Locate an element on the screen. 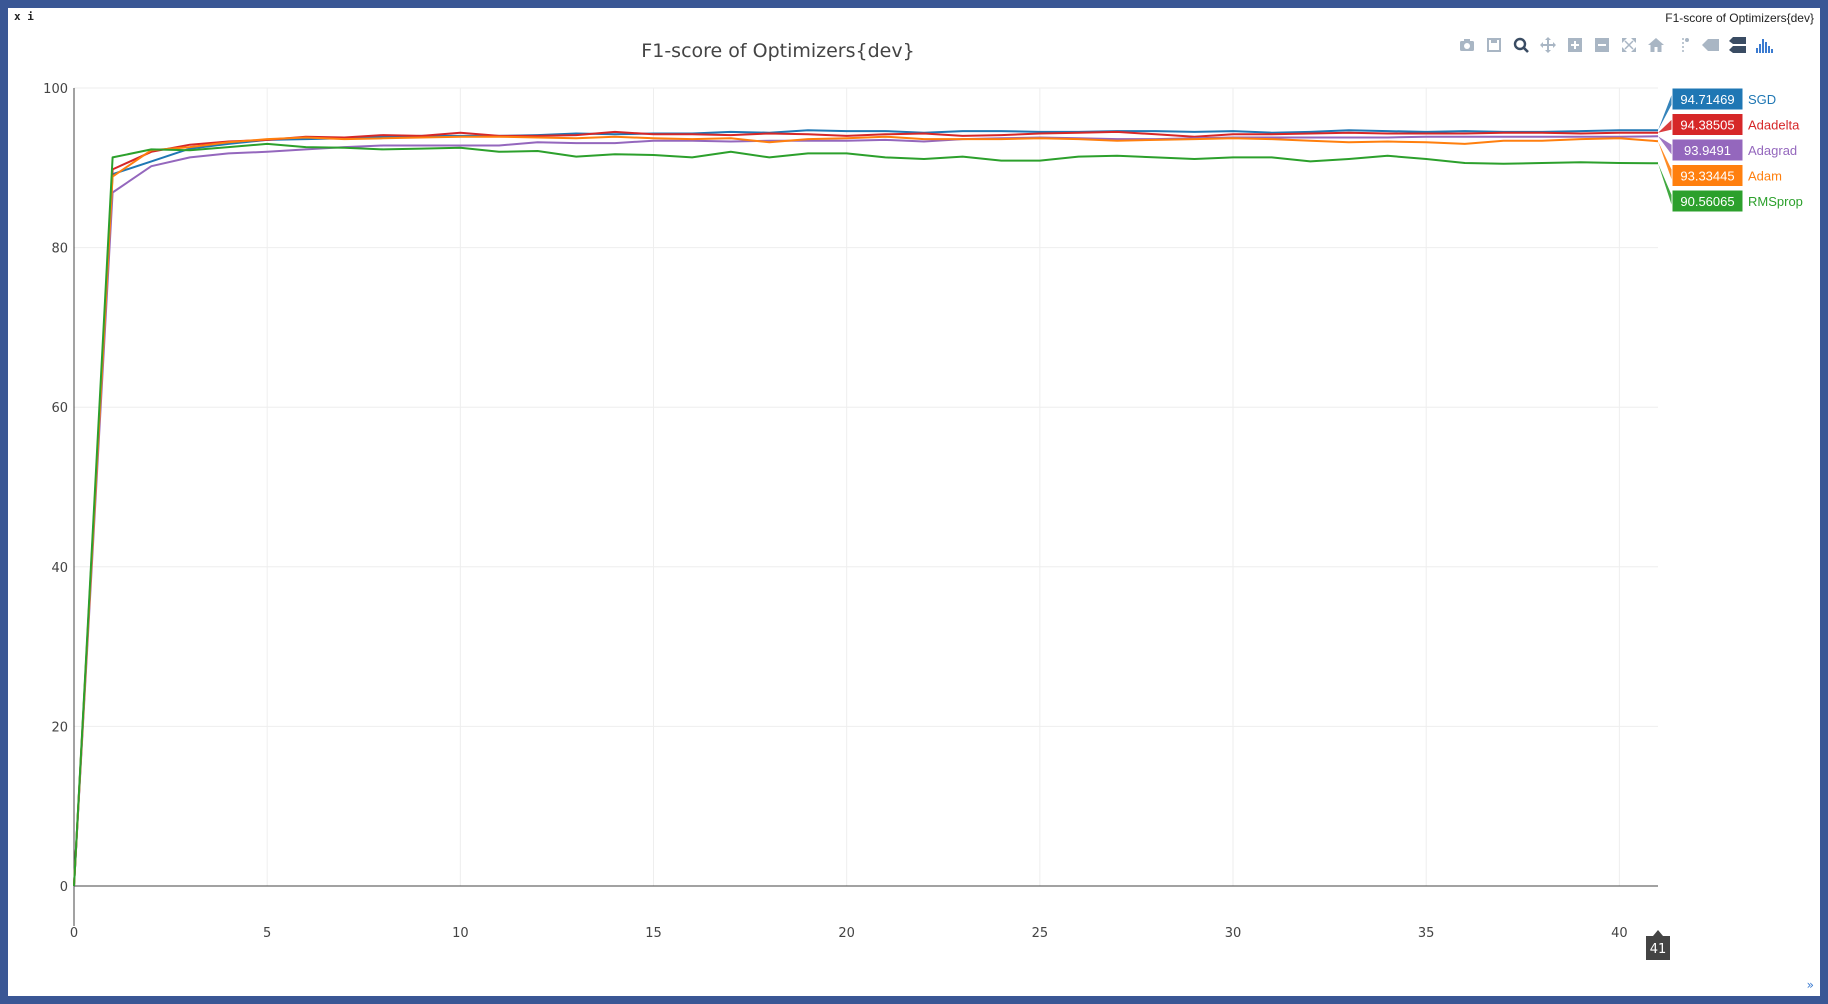 This screenshot has width=1828, height=1004. y-tick-label: 100 is located at coordinates (55, 89).